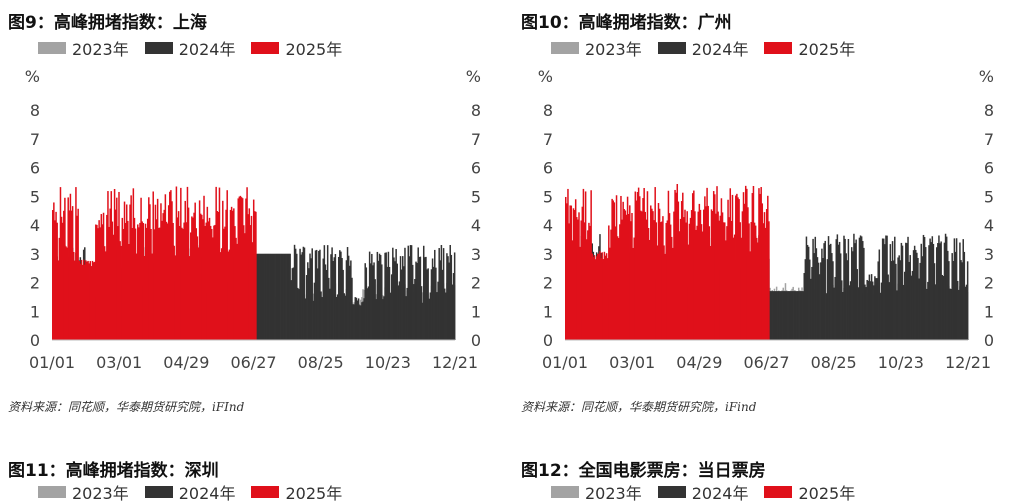  What do you see at coordinates (35, 225) in the screenshot?
I see `y-tick-label-left: 4` at bounding box center [35, 225].